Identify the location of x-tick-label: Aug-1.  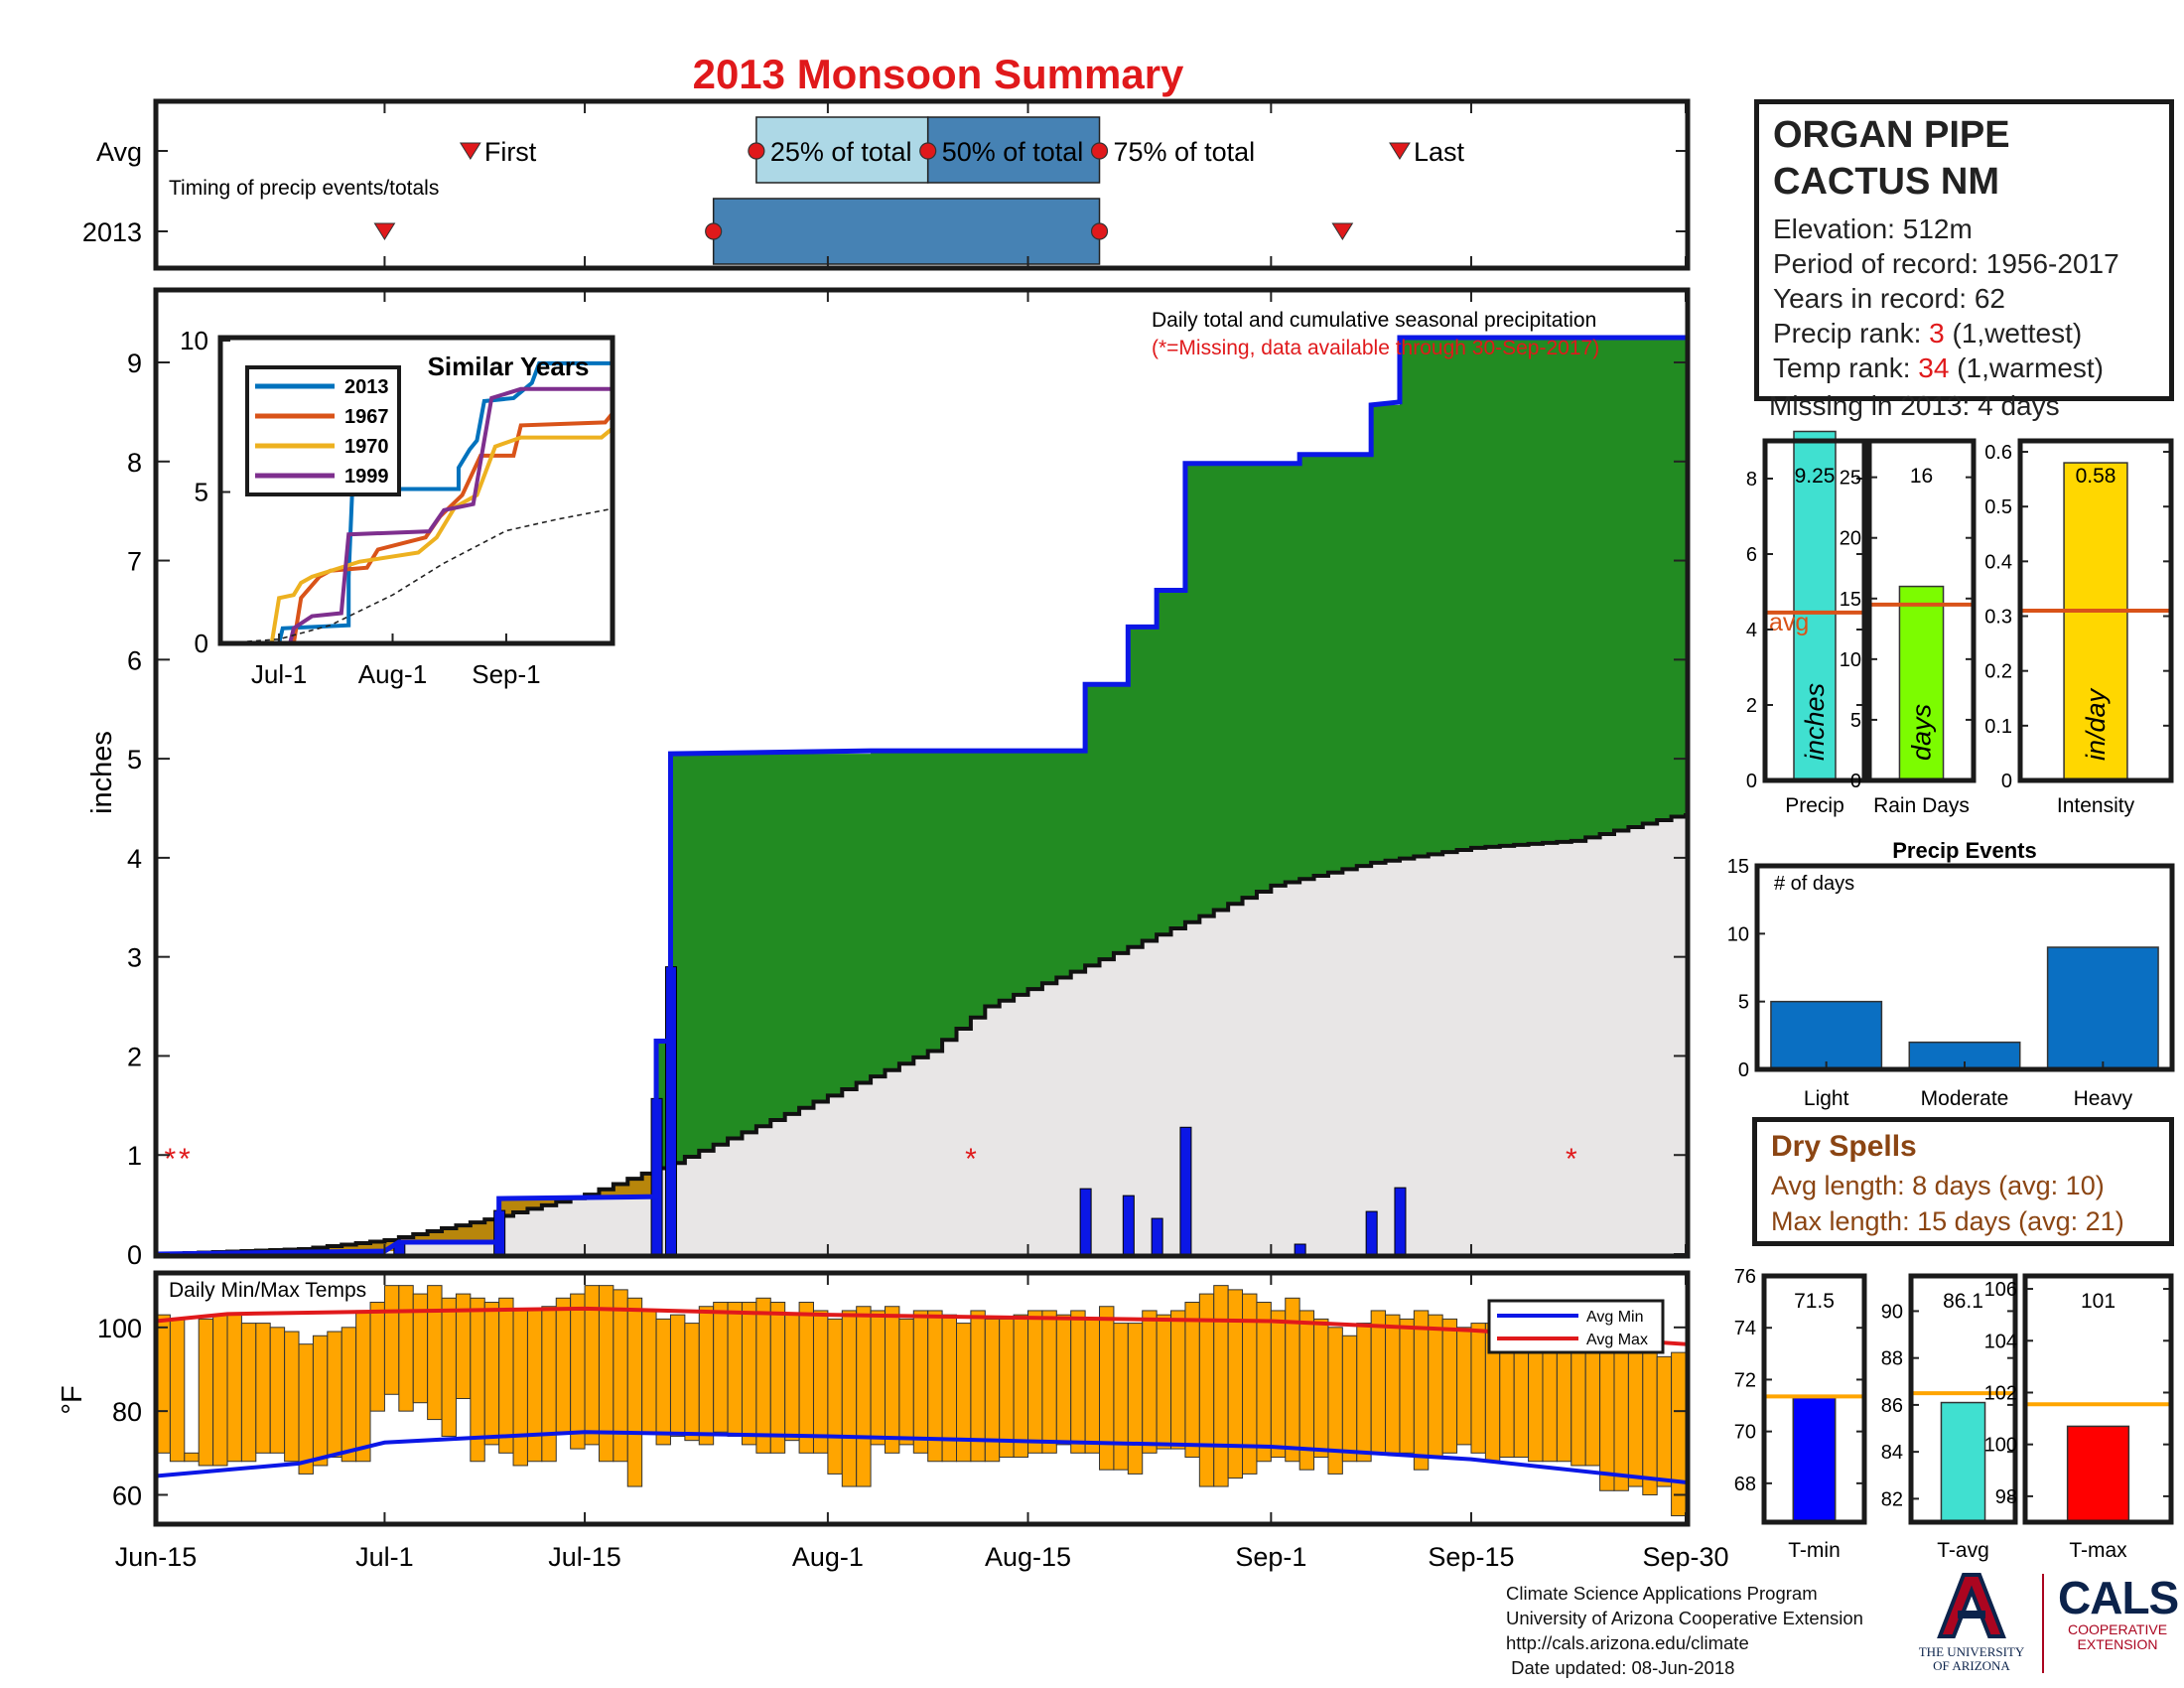
(828, 1557).